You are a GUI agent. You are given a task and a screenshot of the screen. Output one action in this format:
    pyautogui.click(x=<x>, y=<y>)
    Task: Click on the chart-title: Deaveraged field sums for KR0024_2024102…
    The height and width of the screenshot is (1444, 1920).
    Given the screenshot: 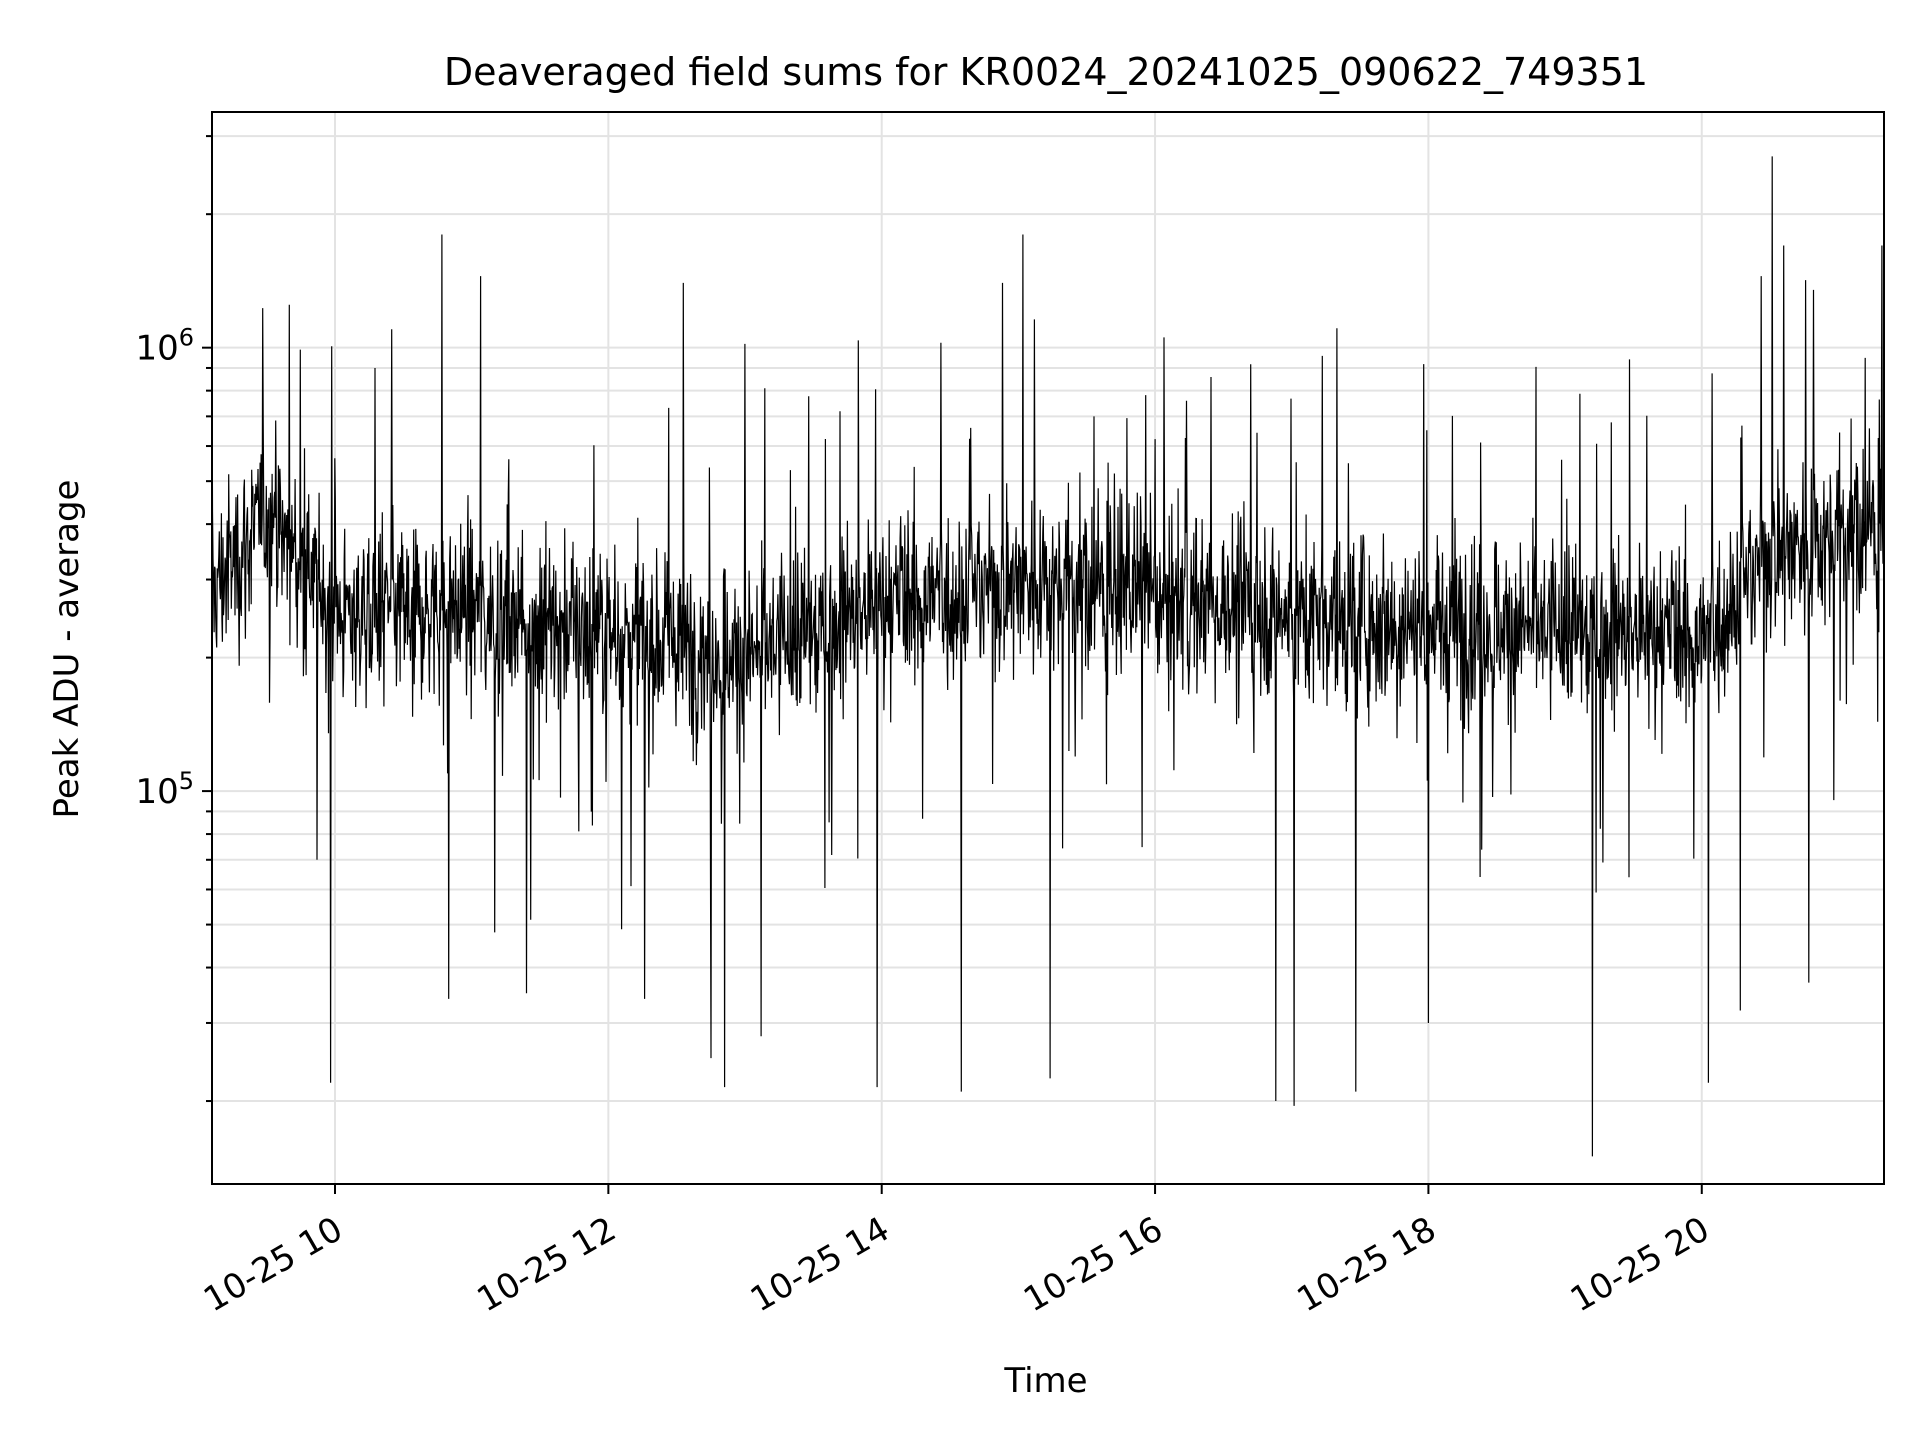 What is the action you would take?
    pyautogui.click(x=1046, y=72)
    